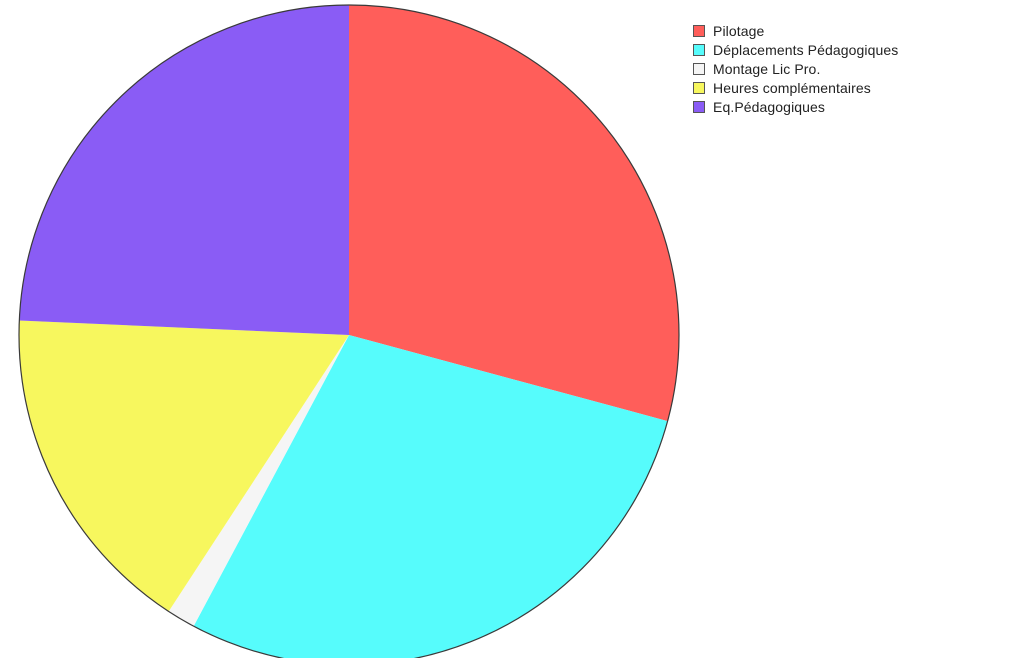 The width and height of the screenshot is (1033, 658). I want to click on legend-item-pilotage: Pilotage, so click(795, 30).